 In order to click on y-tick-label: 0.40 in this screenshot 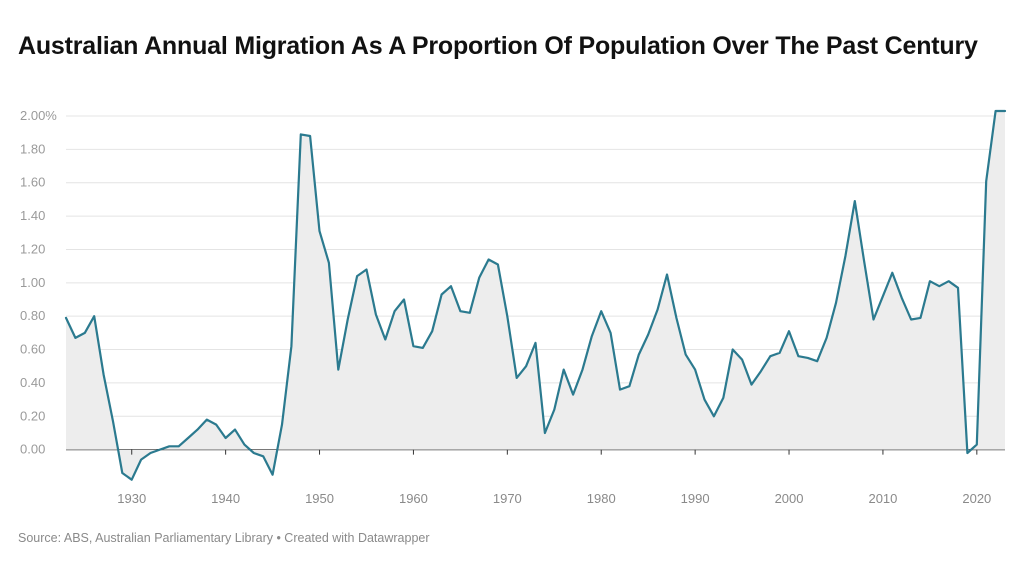, I will do `click(32, 382)`.